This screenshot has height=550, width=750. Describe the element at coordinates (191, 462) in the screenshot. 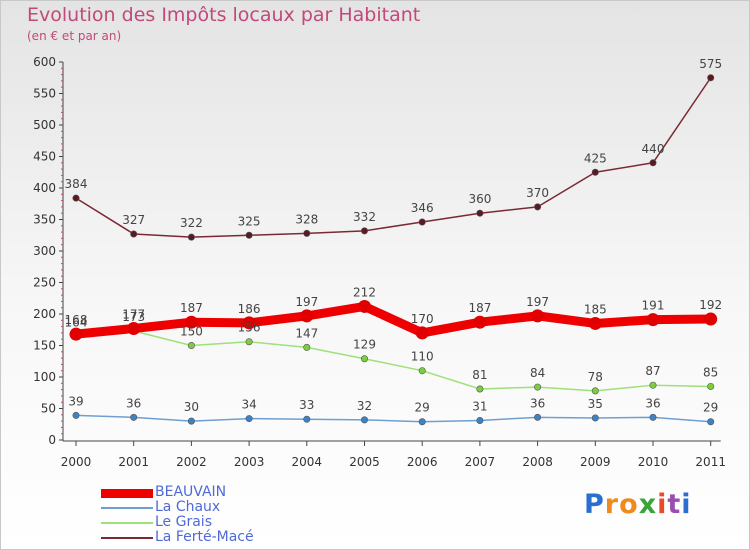

I see `x-tick-label: 2002` at that location.